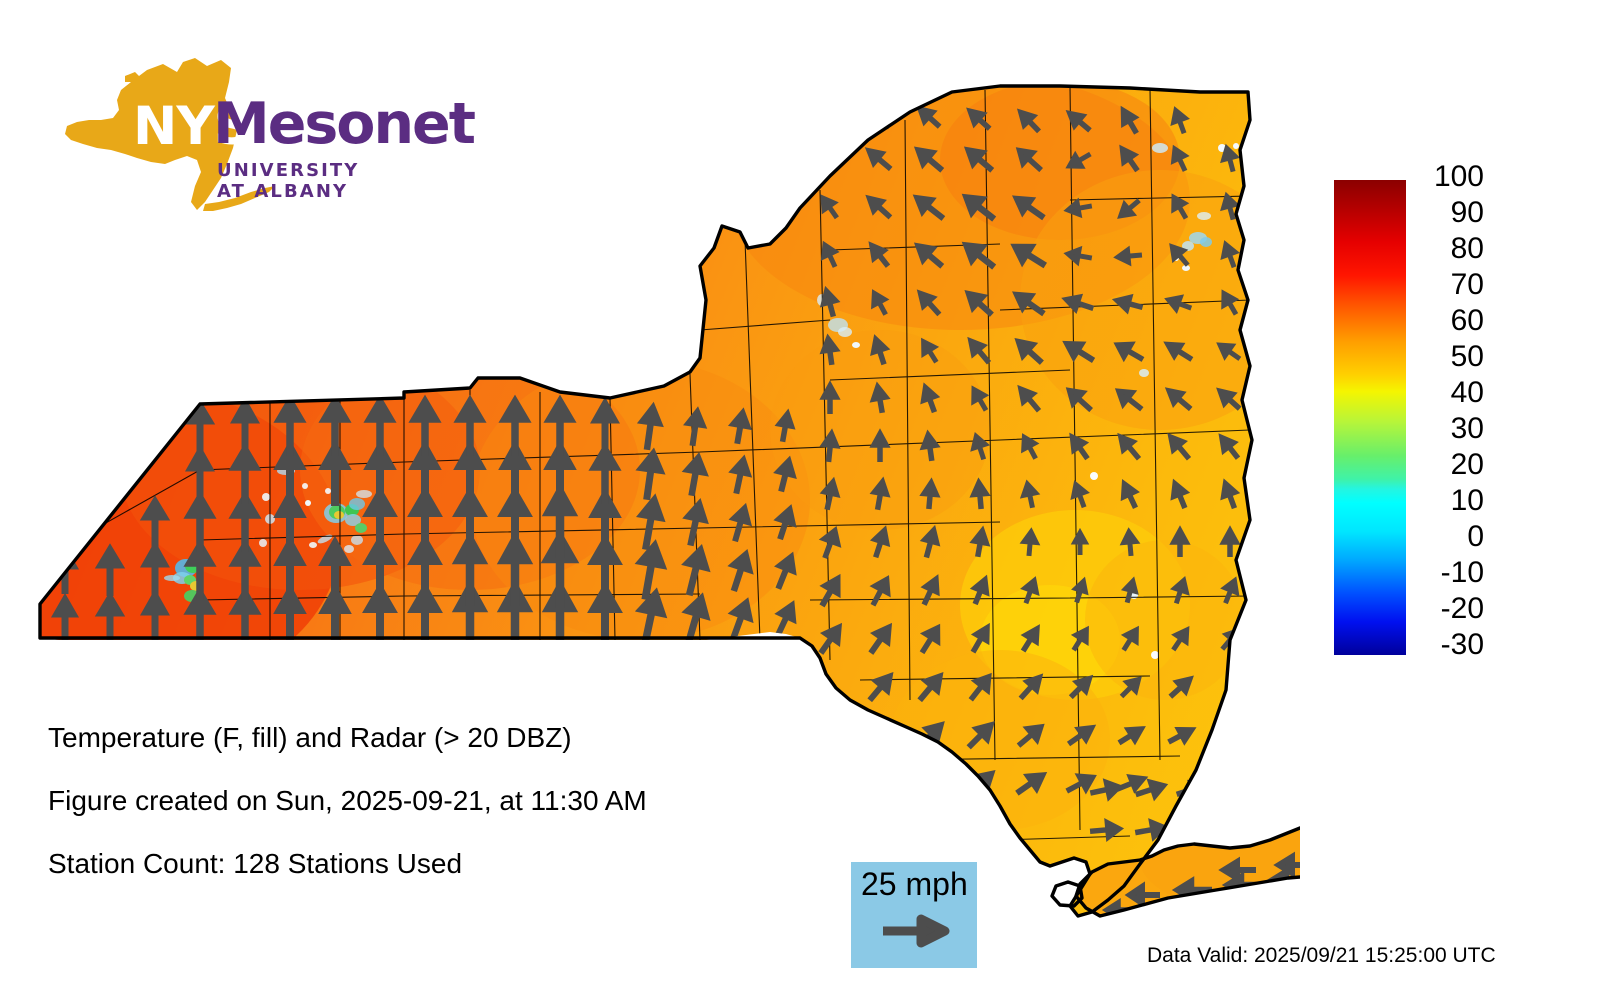 This screenshot has width=1600, height=1000. Describe the element at coordinates (1467, 392) in the screenshot. I see `colorbar-tick-40: 40` at that location.